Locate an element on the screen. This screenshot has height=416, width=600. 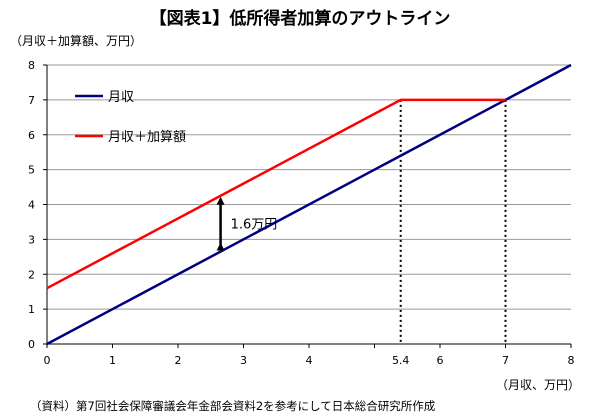
x-tick-label-7: 7 is located at coordinates (505, 360).